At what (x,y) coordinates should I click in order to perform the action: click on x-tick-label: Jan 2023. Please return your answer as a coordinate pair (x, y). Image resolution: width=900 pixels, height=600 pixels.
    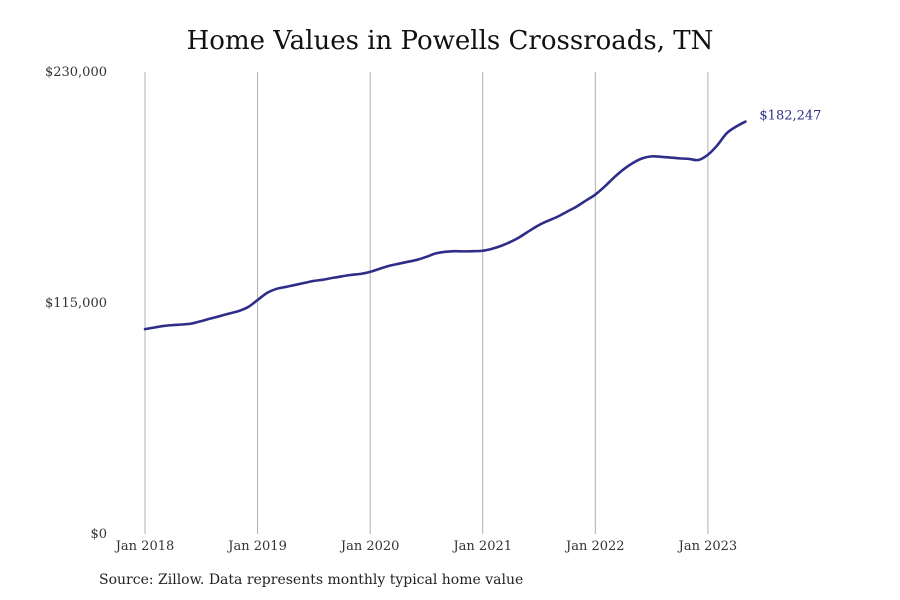
    Looking at the image, I should click on (707, 546).